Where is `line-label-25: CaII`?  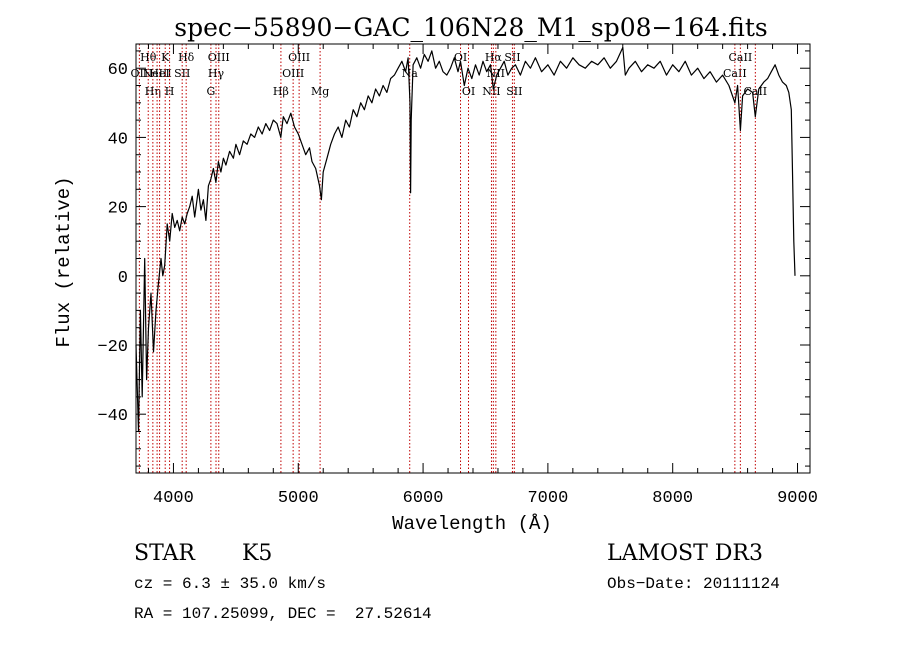 line-label-25: CaII is located at coordinates (741, 57).